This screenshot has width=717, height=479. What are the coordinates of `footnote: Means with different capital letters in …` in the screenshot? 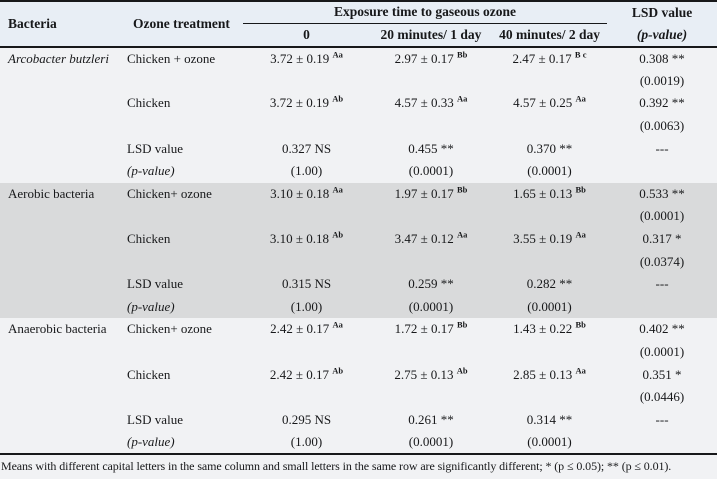 It's located at (336, 465).